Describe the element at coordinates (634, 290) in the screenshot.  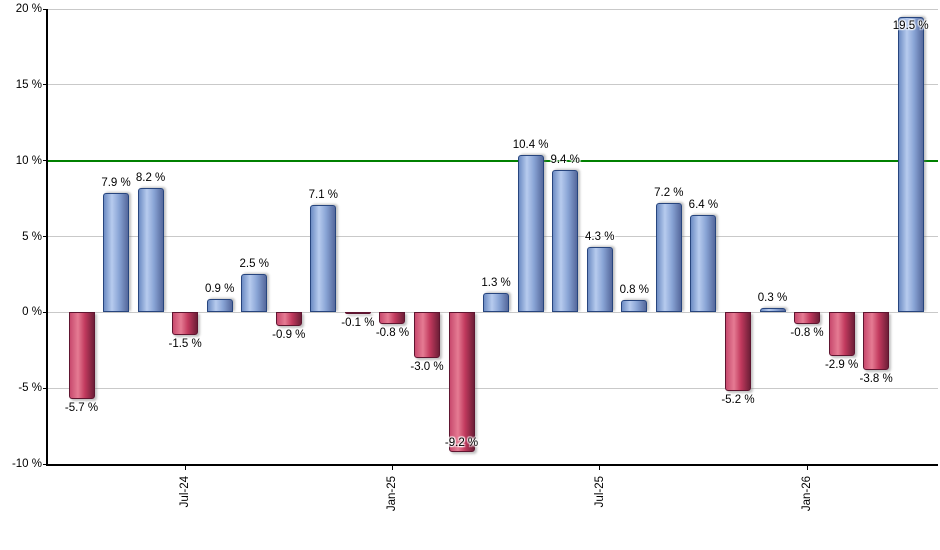
I see `bar-value-label: 0.8 %` at that location.